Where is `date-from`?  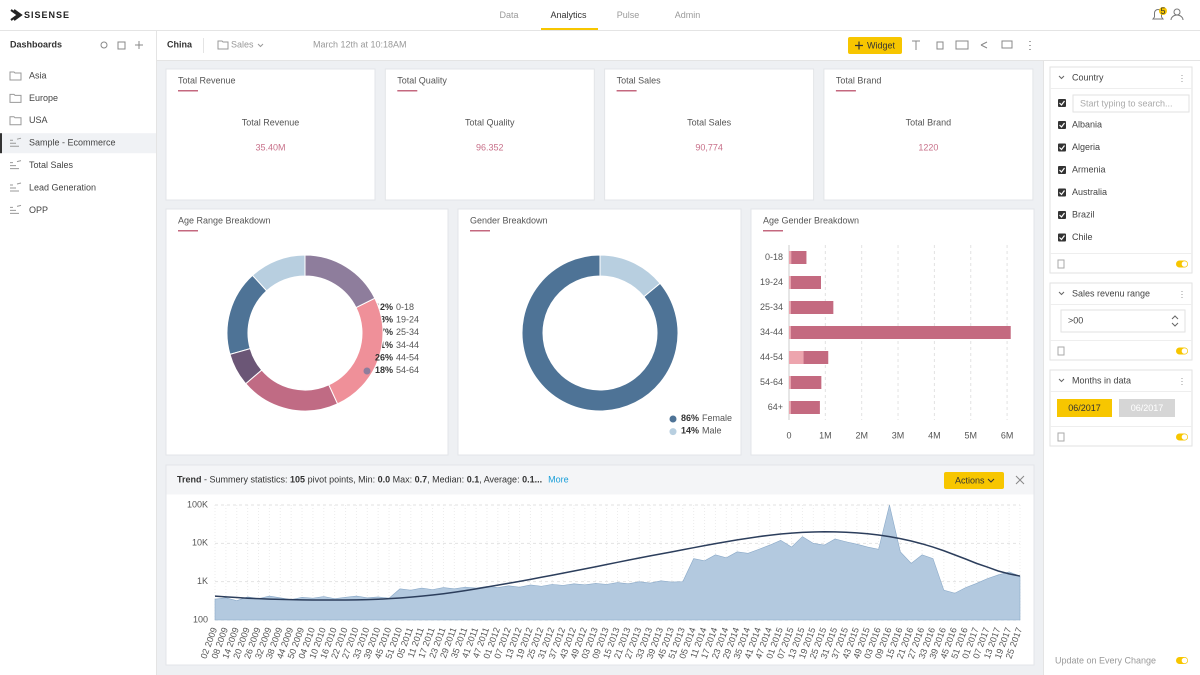
date-from is located at coordinates (1084, 408).